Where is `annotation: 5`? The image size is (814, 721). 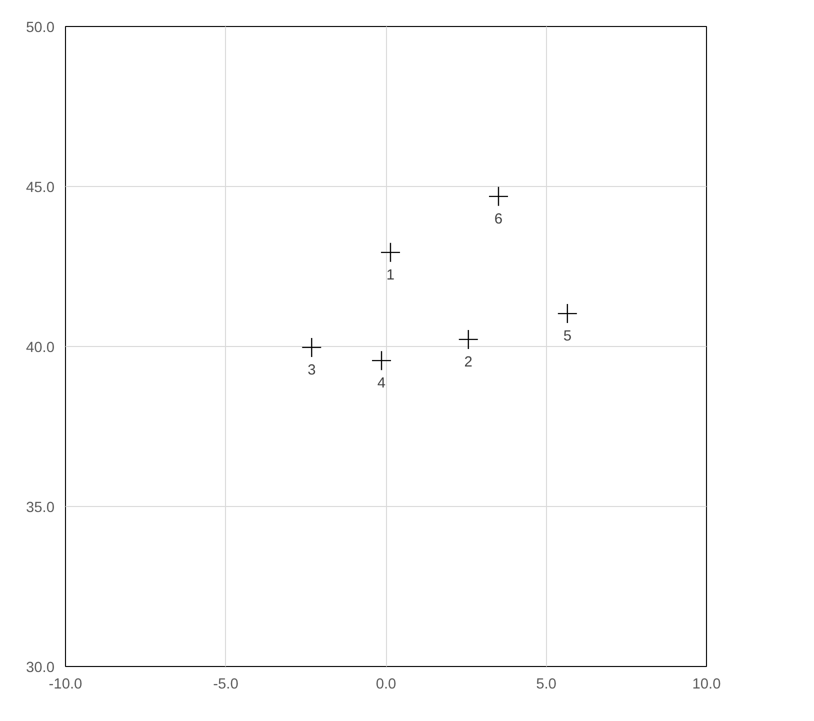
annotation: 5 is located at coordinates (567, 336).